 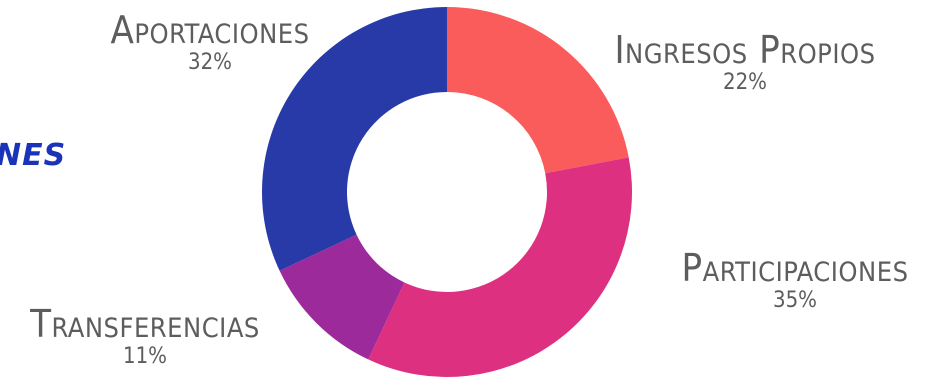 What do you see at coordinates (210, 30) in the screenshot?
I see `slice-name-aportaciones: Aportaciones` at bounding box center [210, 30].